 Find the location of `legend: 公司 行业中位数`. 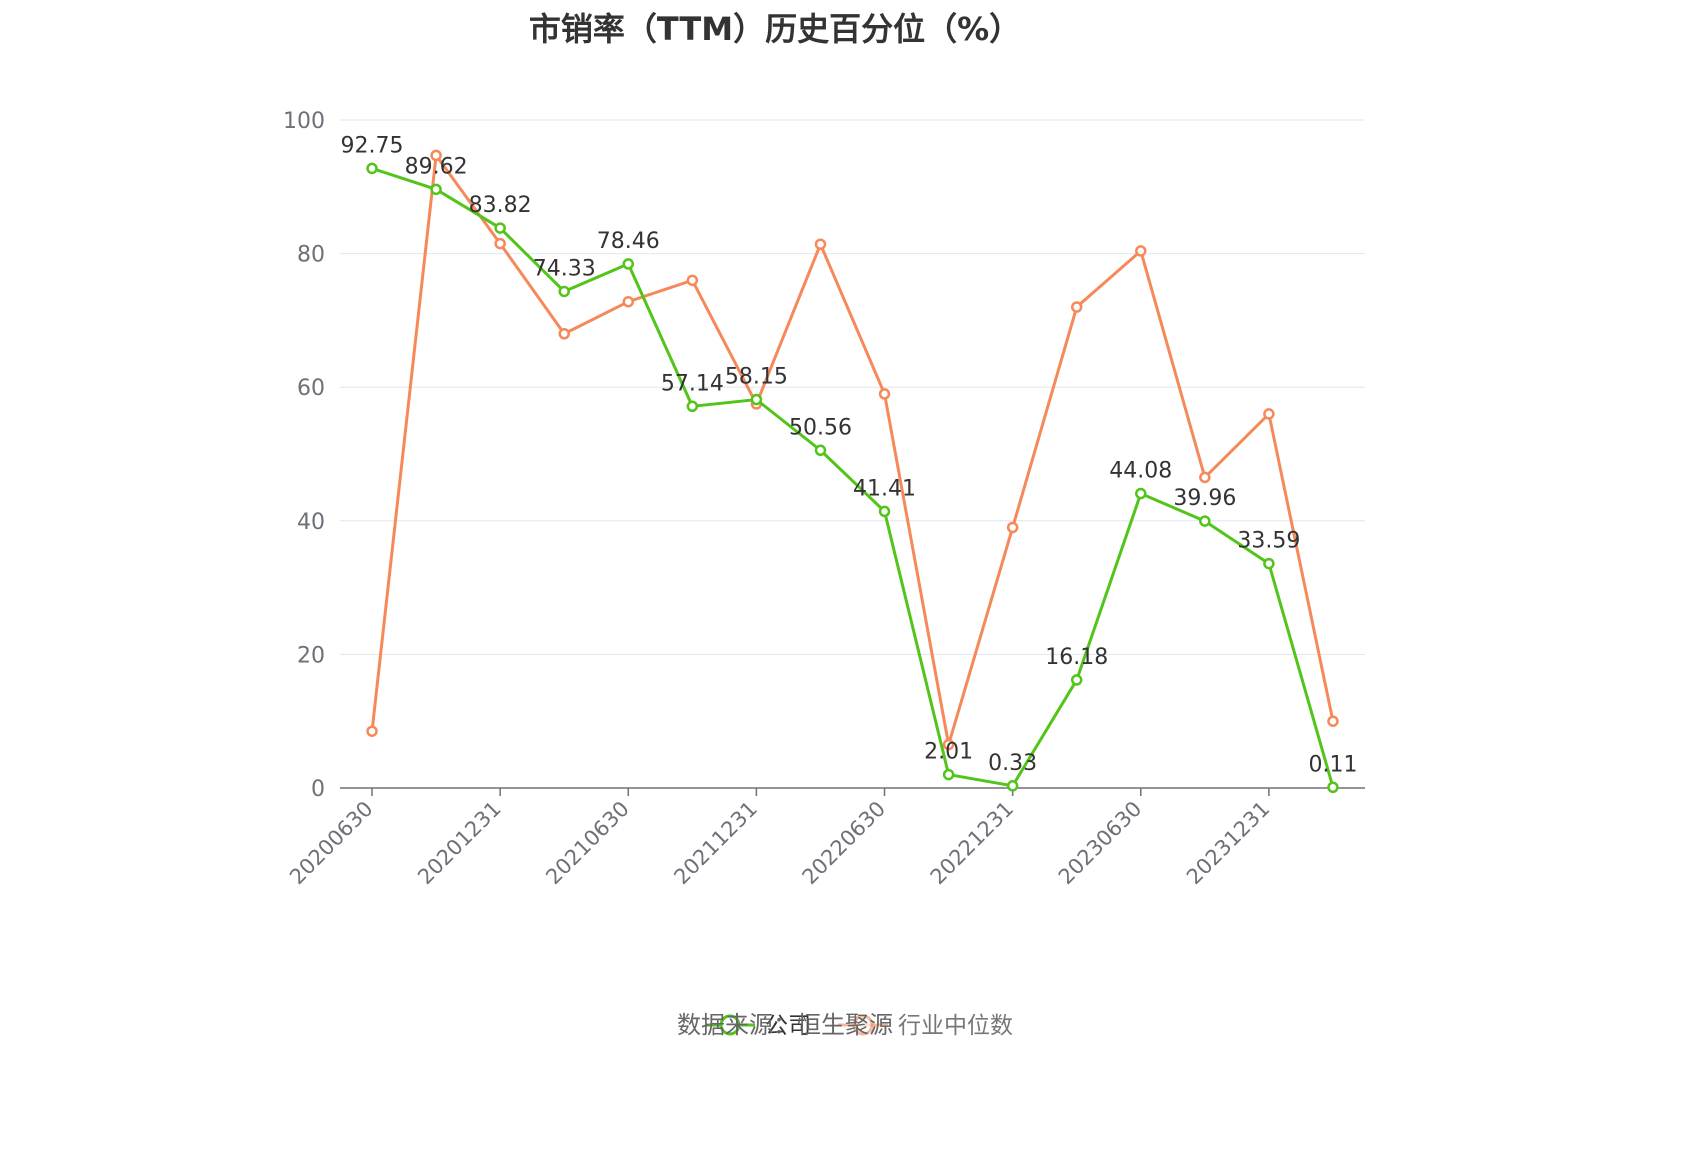

legend: 公司 行业中位数 is located at coordinates (859, 1026).